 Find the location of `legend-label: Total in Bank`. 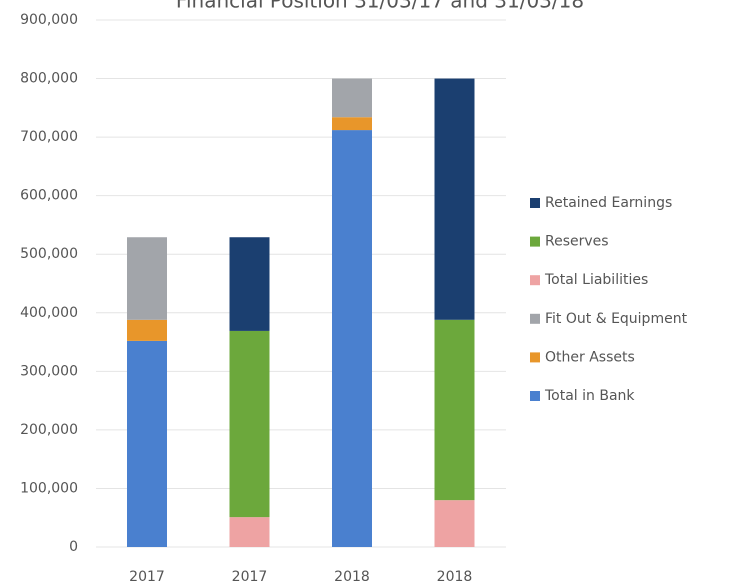

legend-label: Total in Bank is located at coordinates (589, 396).